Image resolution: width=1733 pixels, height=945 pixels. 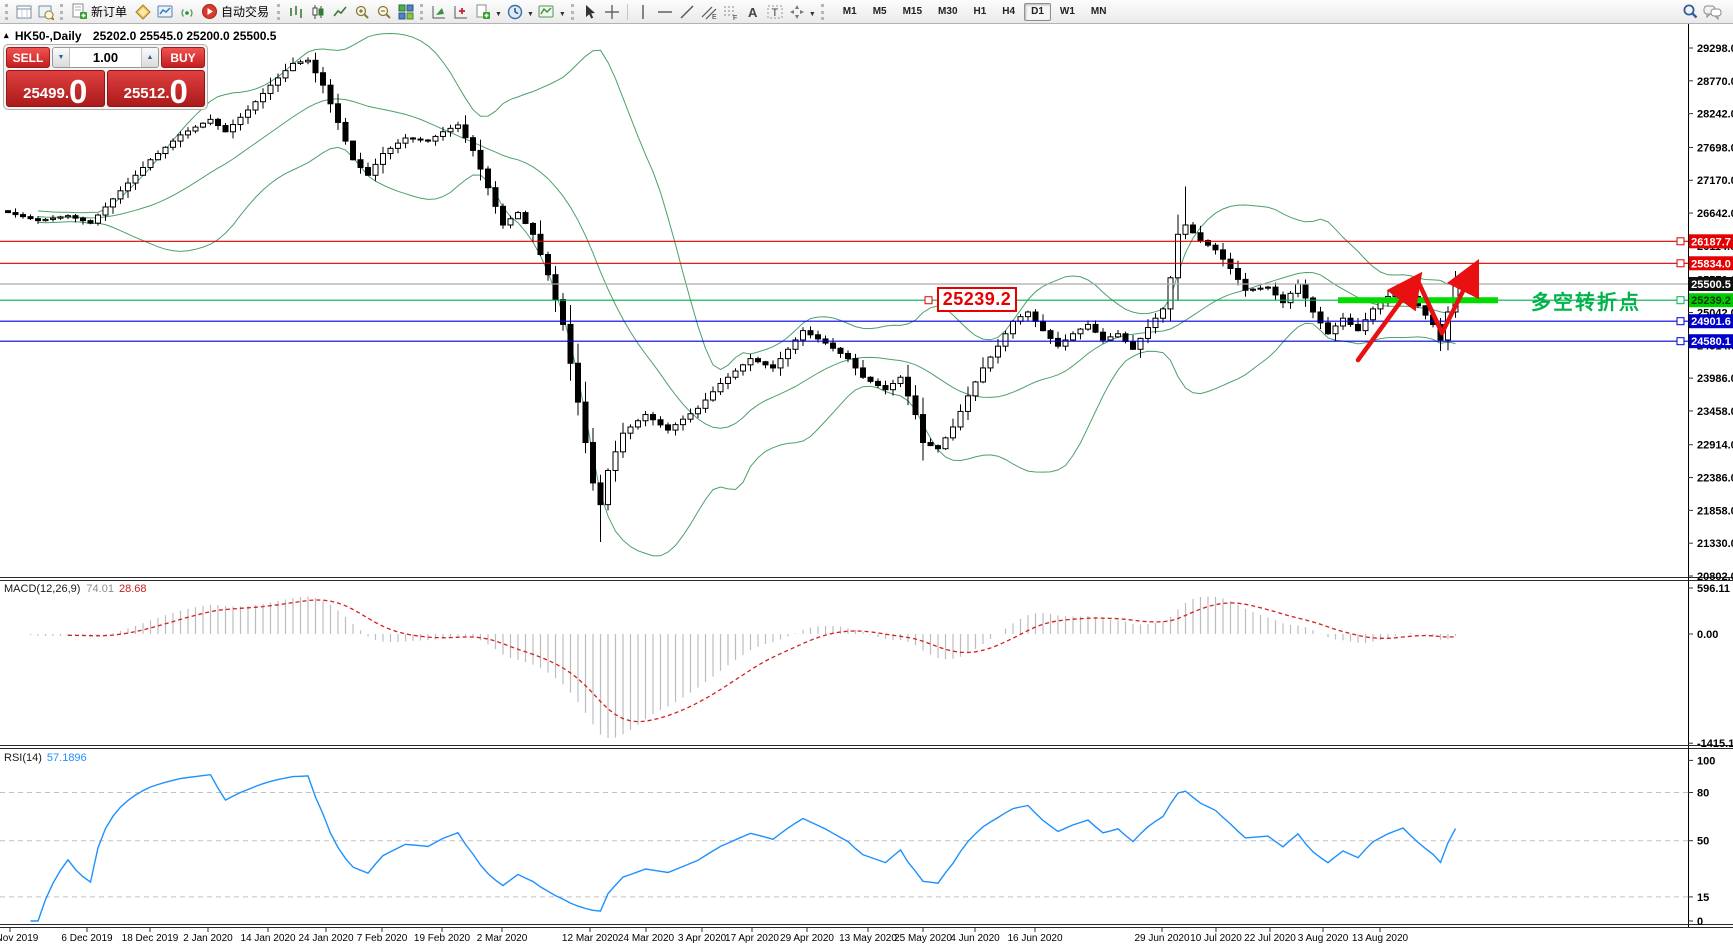 I want to click on buy-button: BUY, so click(x=183, y=57).